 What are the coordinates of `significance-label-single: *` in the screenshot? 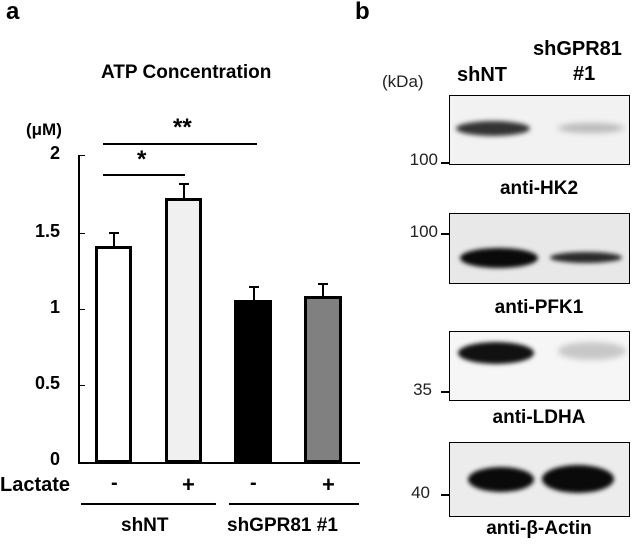 It's located at (142, 159).